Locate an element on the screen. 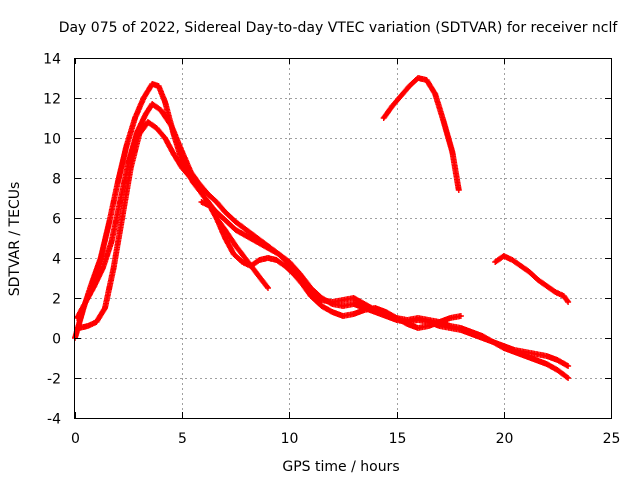 Image resolution: width=640 pixels, height=480 pixels. y-tick-label: 0 is located at coordinates (56, 340).